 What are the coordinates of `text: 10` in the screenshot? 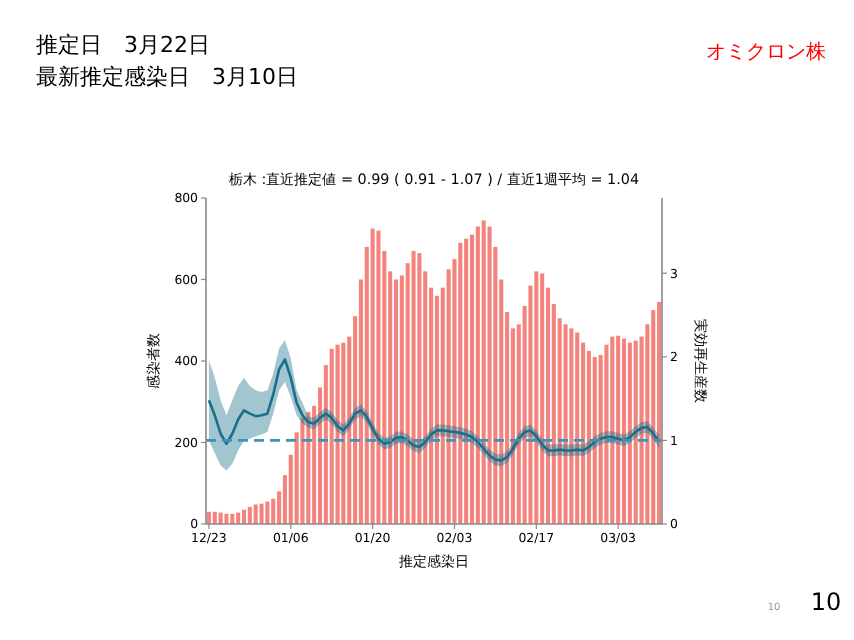 It's located at (826, 602).